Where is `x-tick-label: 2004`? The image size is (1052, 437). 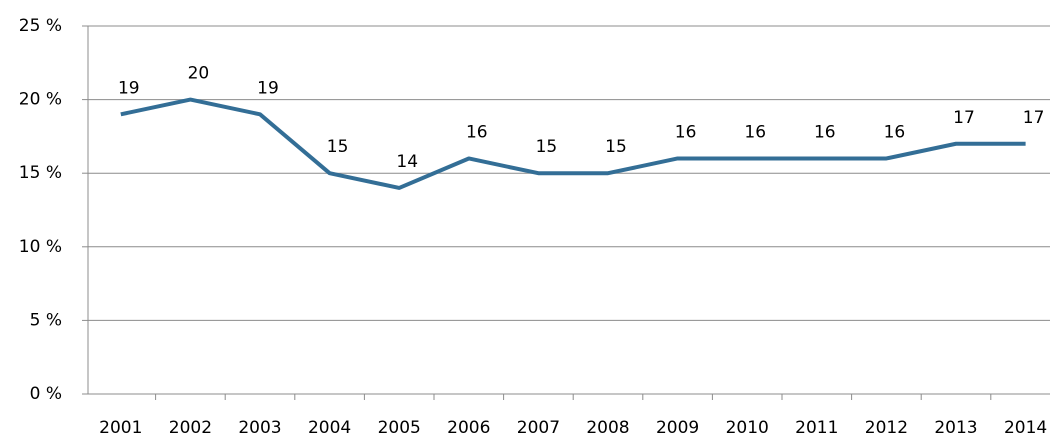
x-tick-label: 2004 is located at coordinates (329, 427).